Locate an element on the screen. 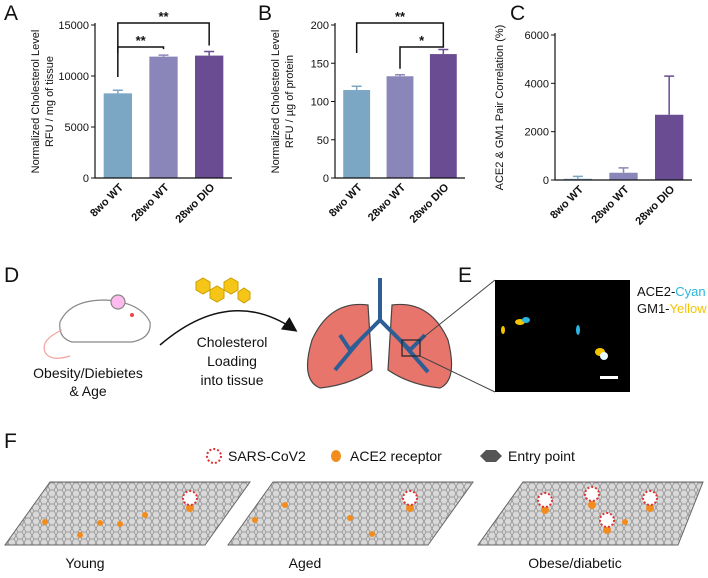  condition-label: Young is located at coordinates (84, 563).